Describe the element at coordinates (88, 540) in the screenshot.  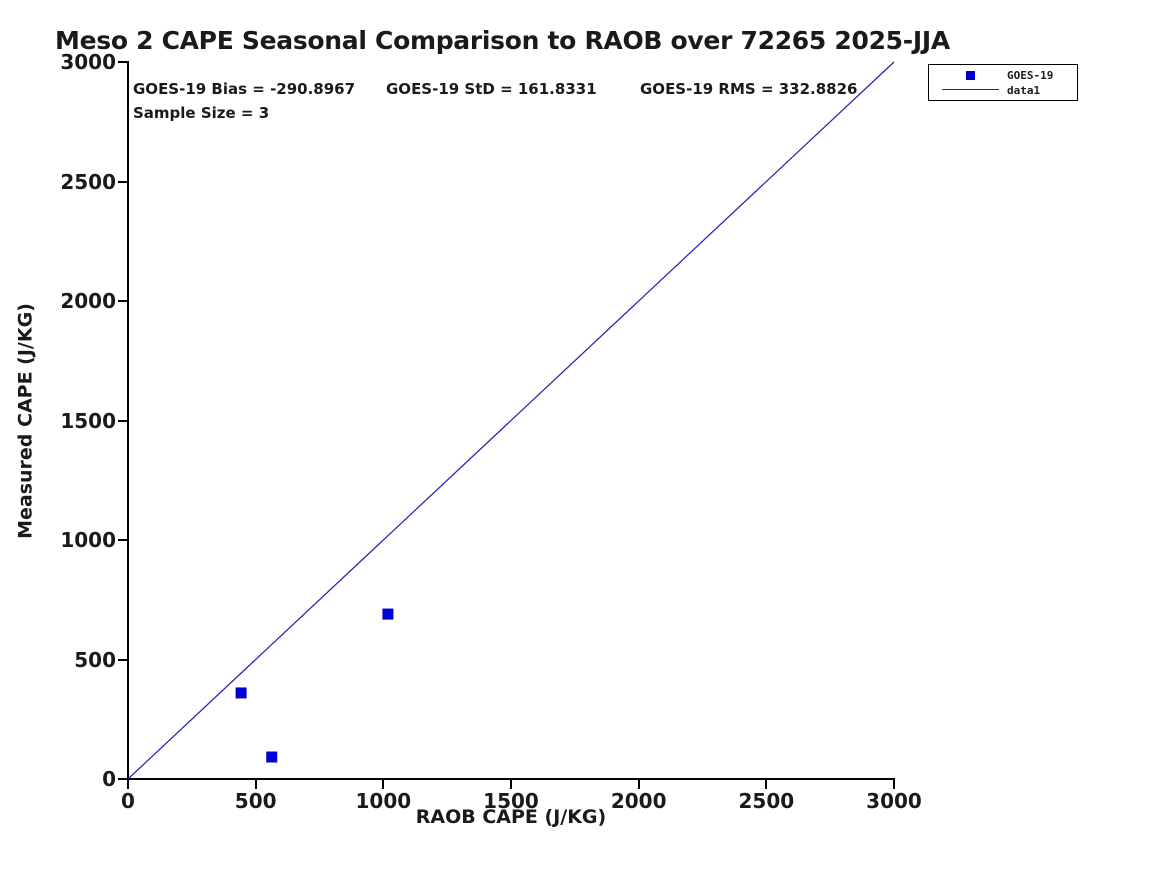
I see `y-tick-label: 1000` at that location.